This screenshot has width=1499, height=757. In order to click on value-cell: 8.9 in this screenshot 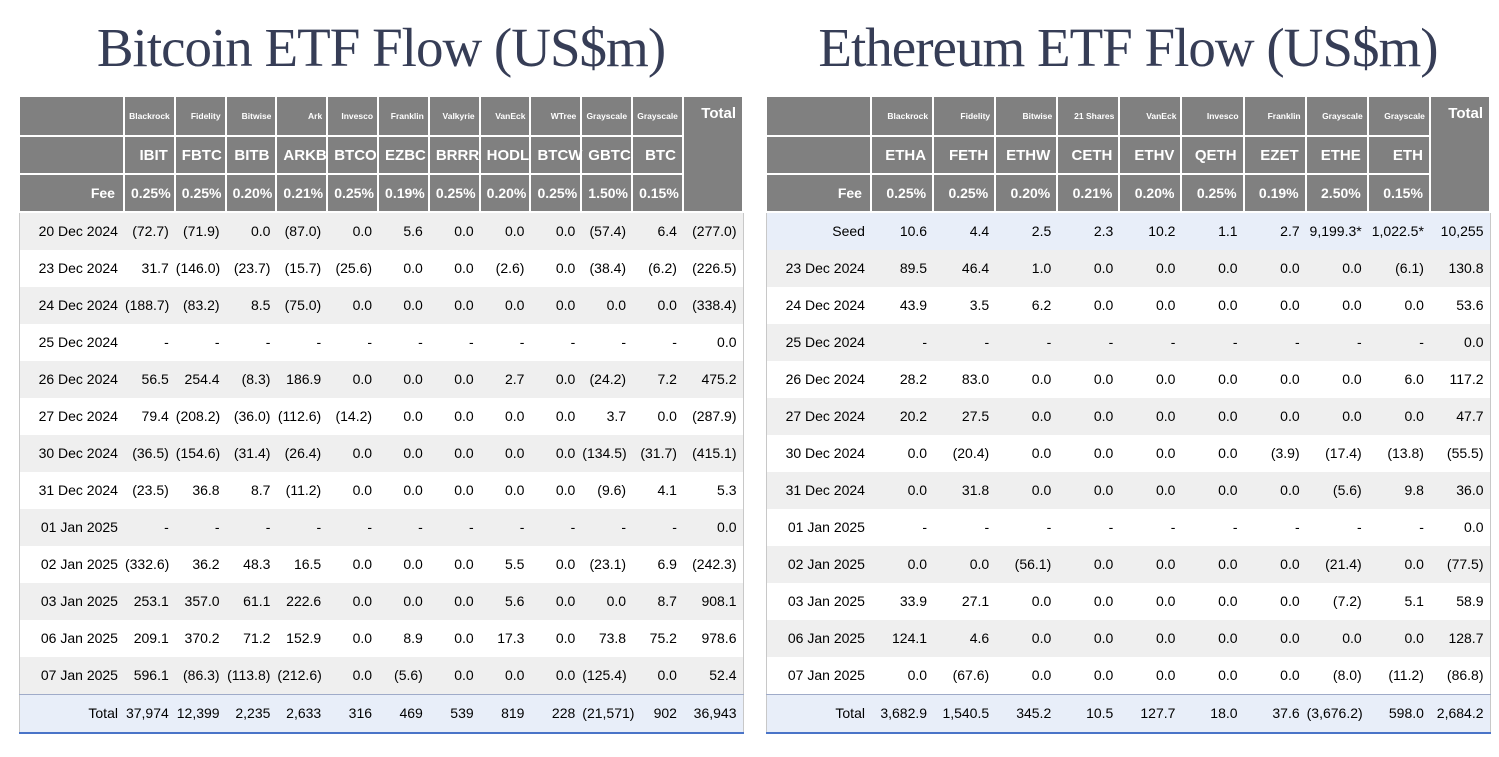, I will do `click(413, 638)`.